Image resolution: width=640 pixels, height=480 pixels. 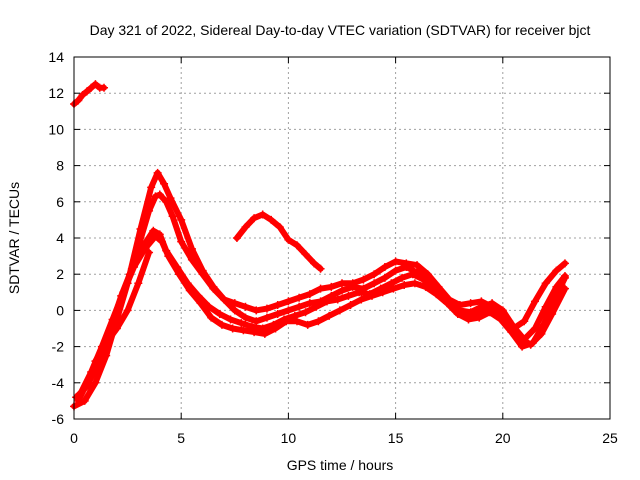 What do you see at coordinates (58, 419) in the screenshot?
I see `y-tick-label: -6` at bounding box center [58, 419].